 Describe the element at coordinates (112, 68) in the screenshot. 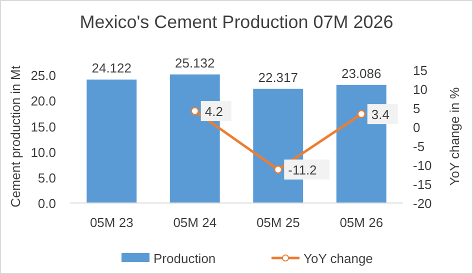

I see `data-label: 24.122` at that location.